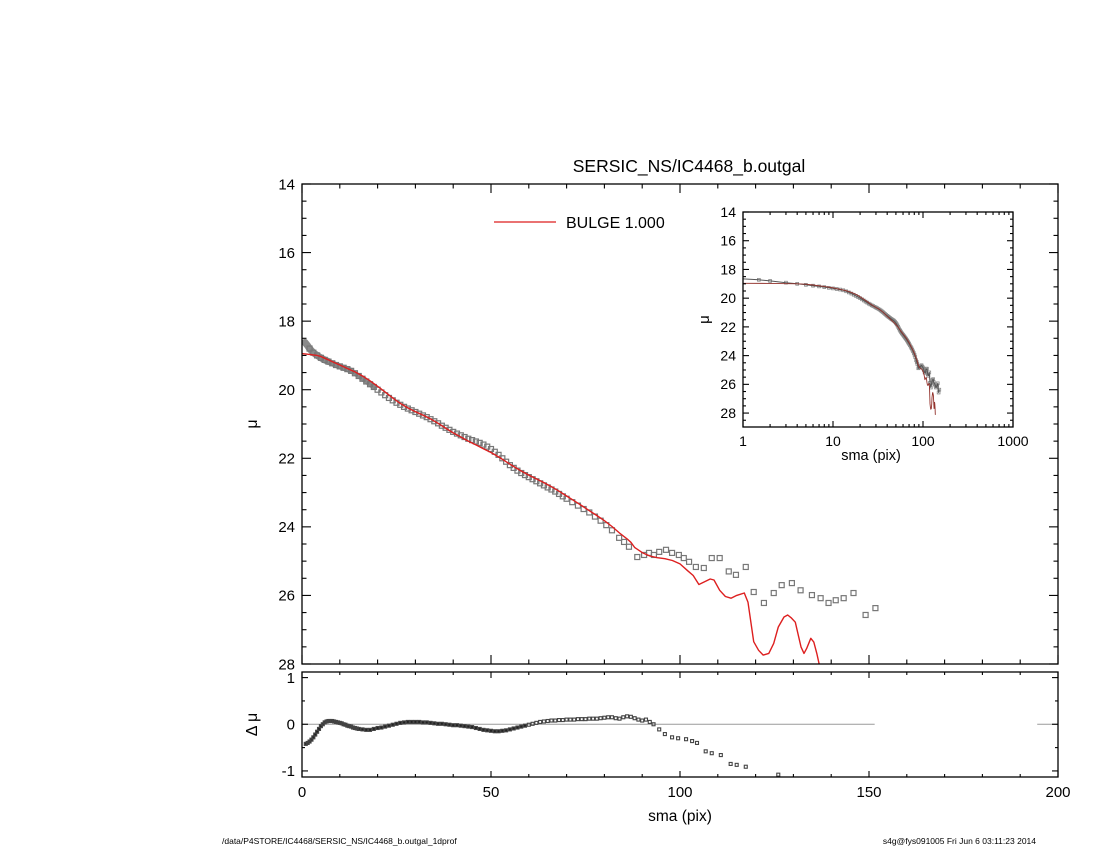 The image size is (1100, 850). What do you see at coordinates (252, 724) in the screenshot?
I see `residual-yaxis-title: Δ μ` at bounding box center [252, 724].